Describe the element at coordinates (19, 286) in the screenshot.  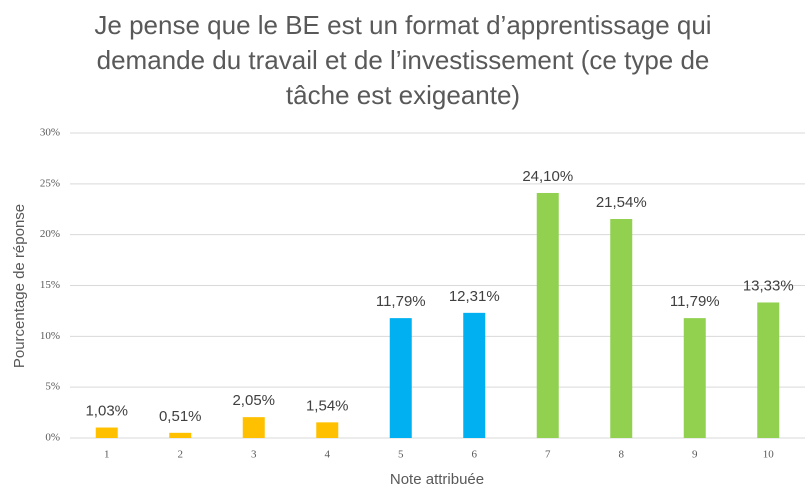
I see `y-axis-label: Pourcentage de réponse` at that location.